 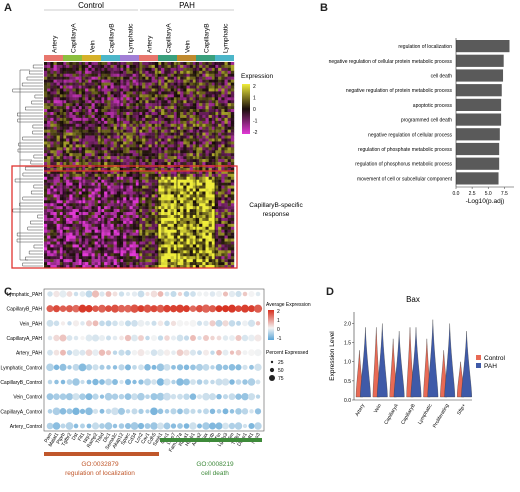 I want to click on dotplot-gene-label: Sparc, so click(x=126, y=439).